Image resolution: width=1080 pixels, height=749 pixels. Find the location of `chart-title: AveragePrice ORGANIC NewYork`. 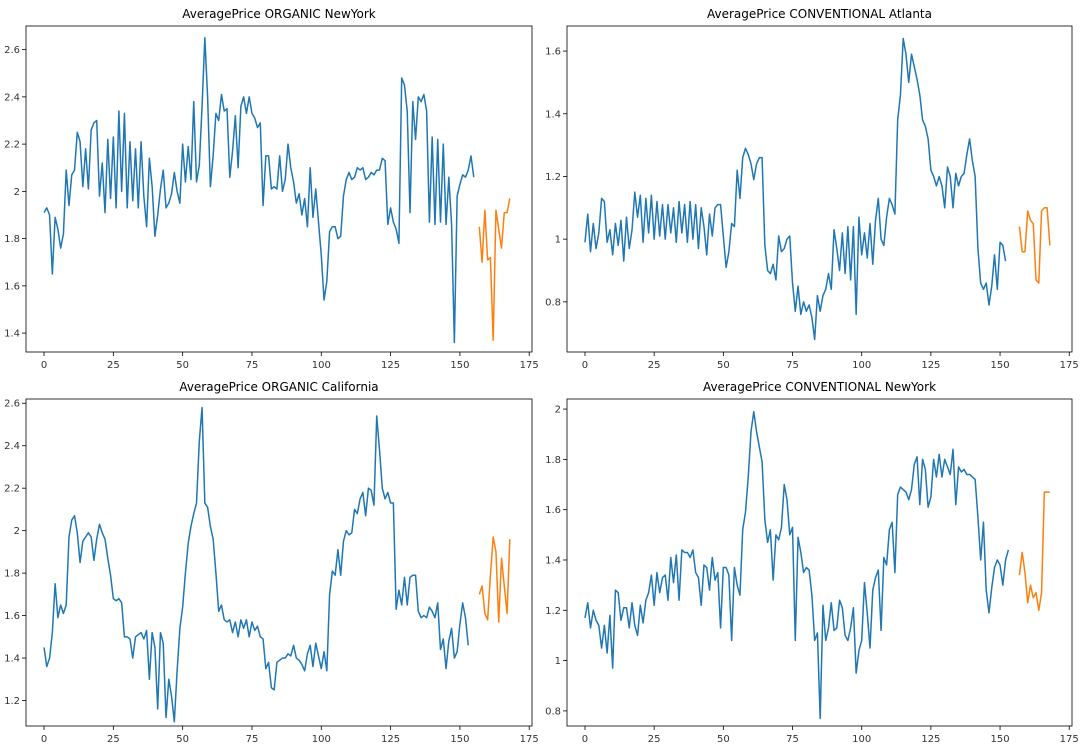

chart-title: AveragePrice ORGANIC NewYork is located at coordinates (279, 14).